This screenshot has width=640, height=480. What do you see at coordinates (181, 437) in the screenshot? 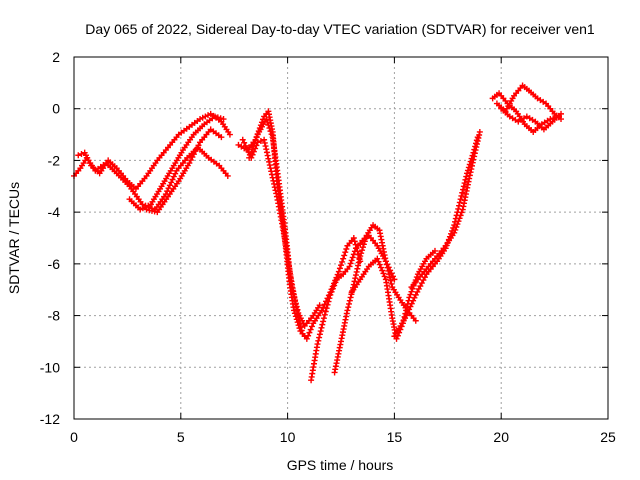
I see `x-tick-label: 5` at bounding box center [181, 437].